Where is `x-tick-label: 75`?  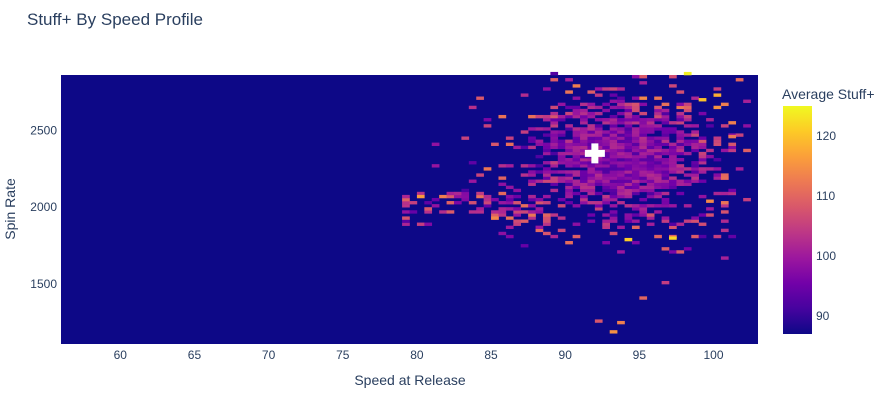 x-tick-label: 75 is located at coordinates (343, 355).